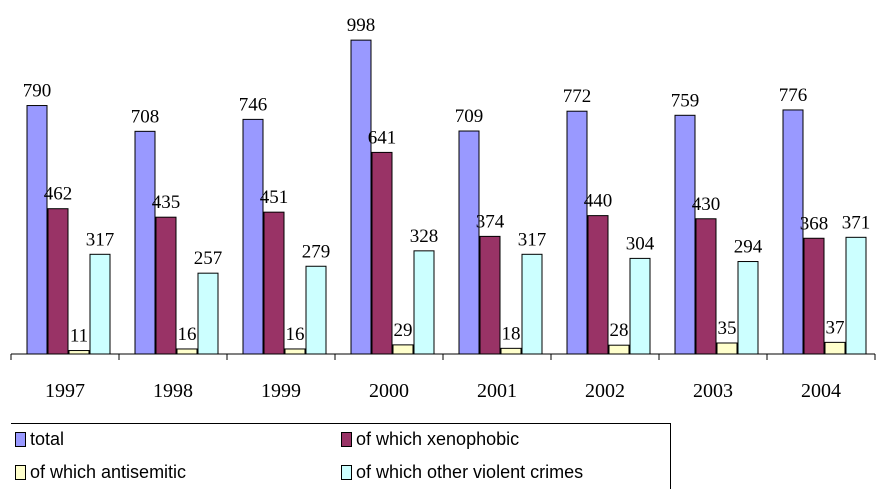  Describe the element at coordinates (748, 308) in the screenshot. I see `bar-of-which-other-violent-crimes-2003` at that location.